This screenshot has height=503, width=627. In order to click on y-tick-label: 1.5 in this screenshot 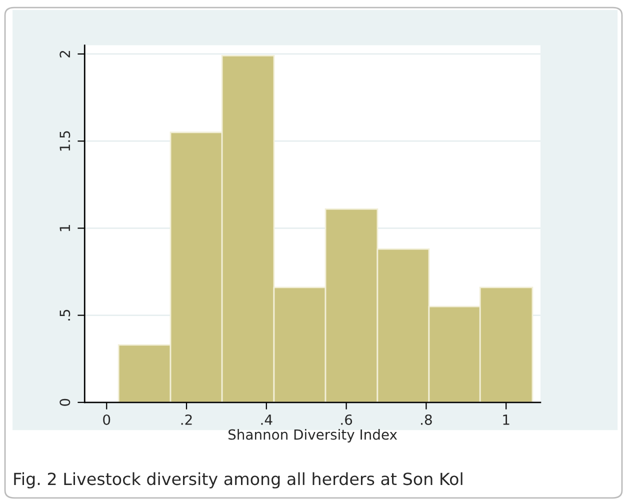, I will do `click(65, 141)`.